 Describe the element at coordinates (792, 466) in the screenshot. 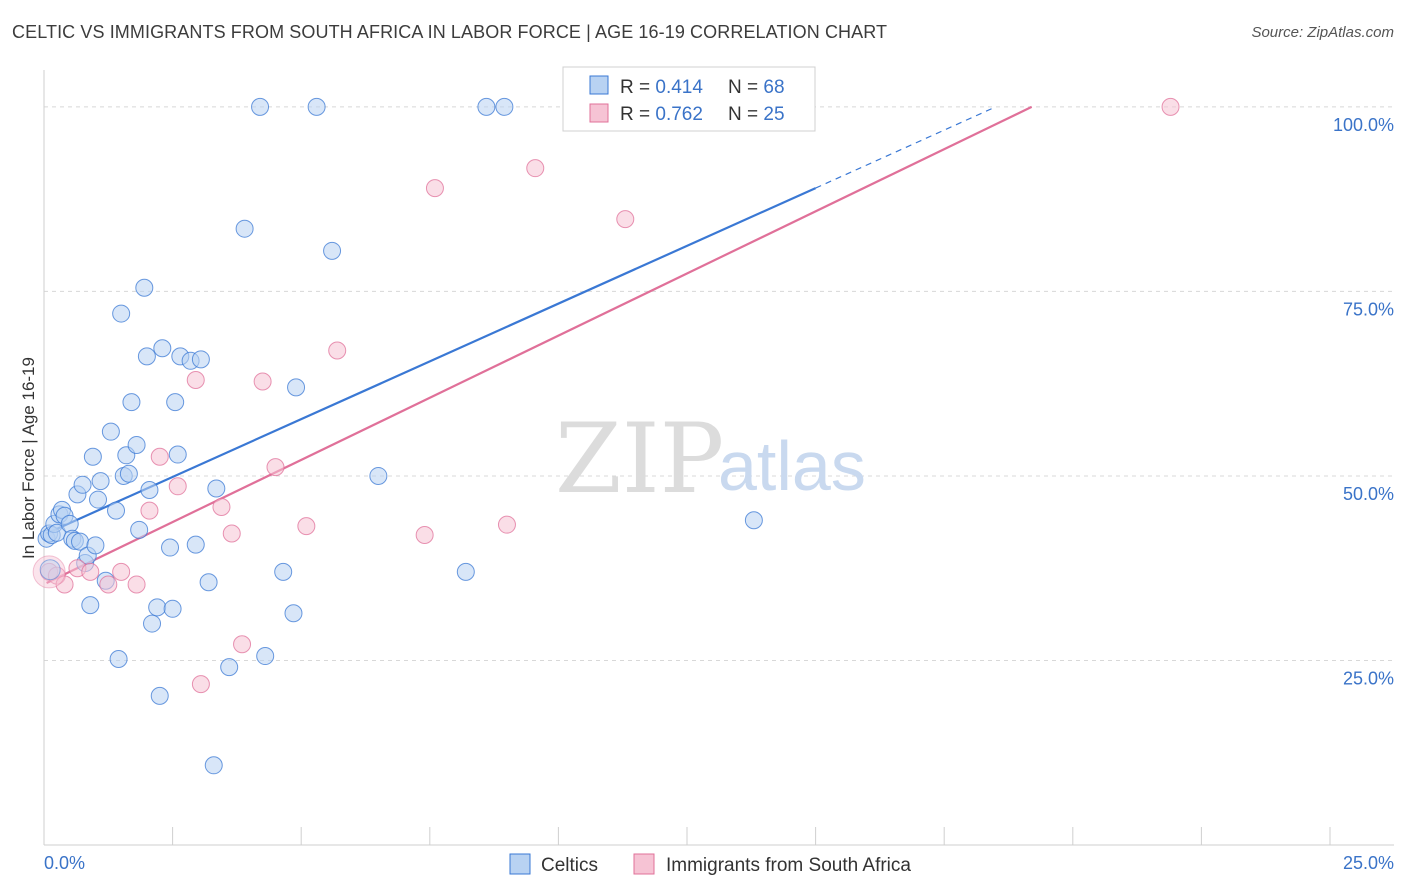

I see `watermark-atlas: atlas` at that location.